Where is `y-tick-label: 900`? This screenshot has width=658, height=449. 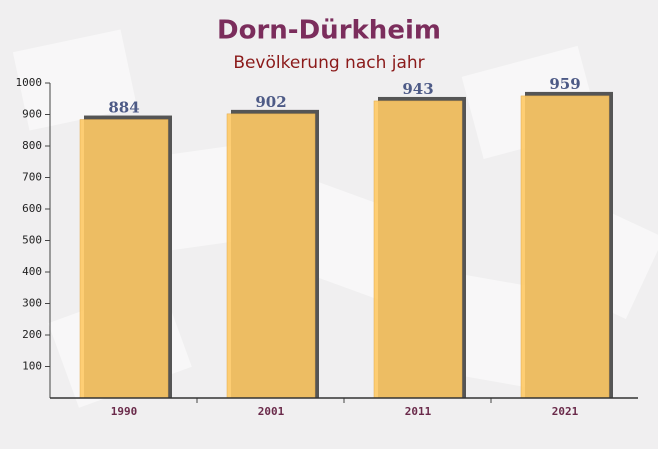
y-tick-label: 900 is located at coordinates (32, 114).